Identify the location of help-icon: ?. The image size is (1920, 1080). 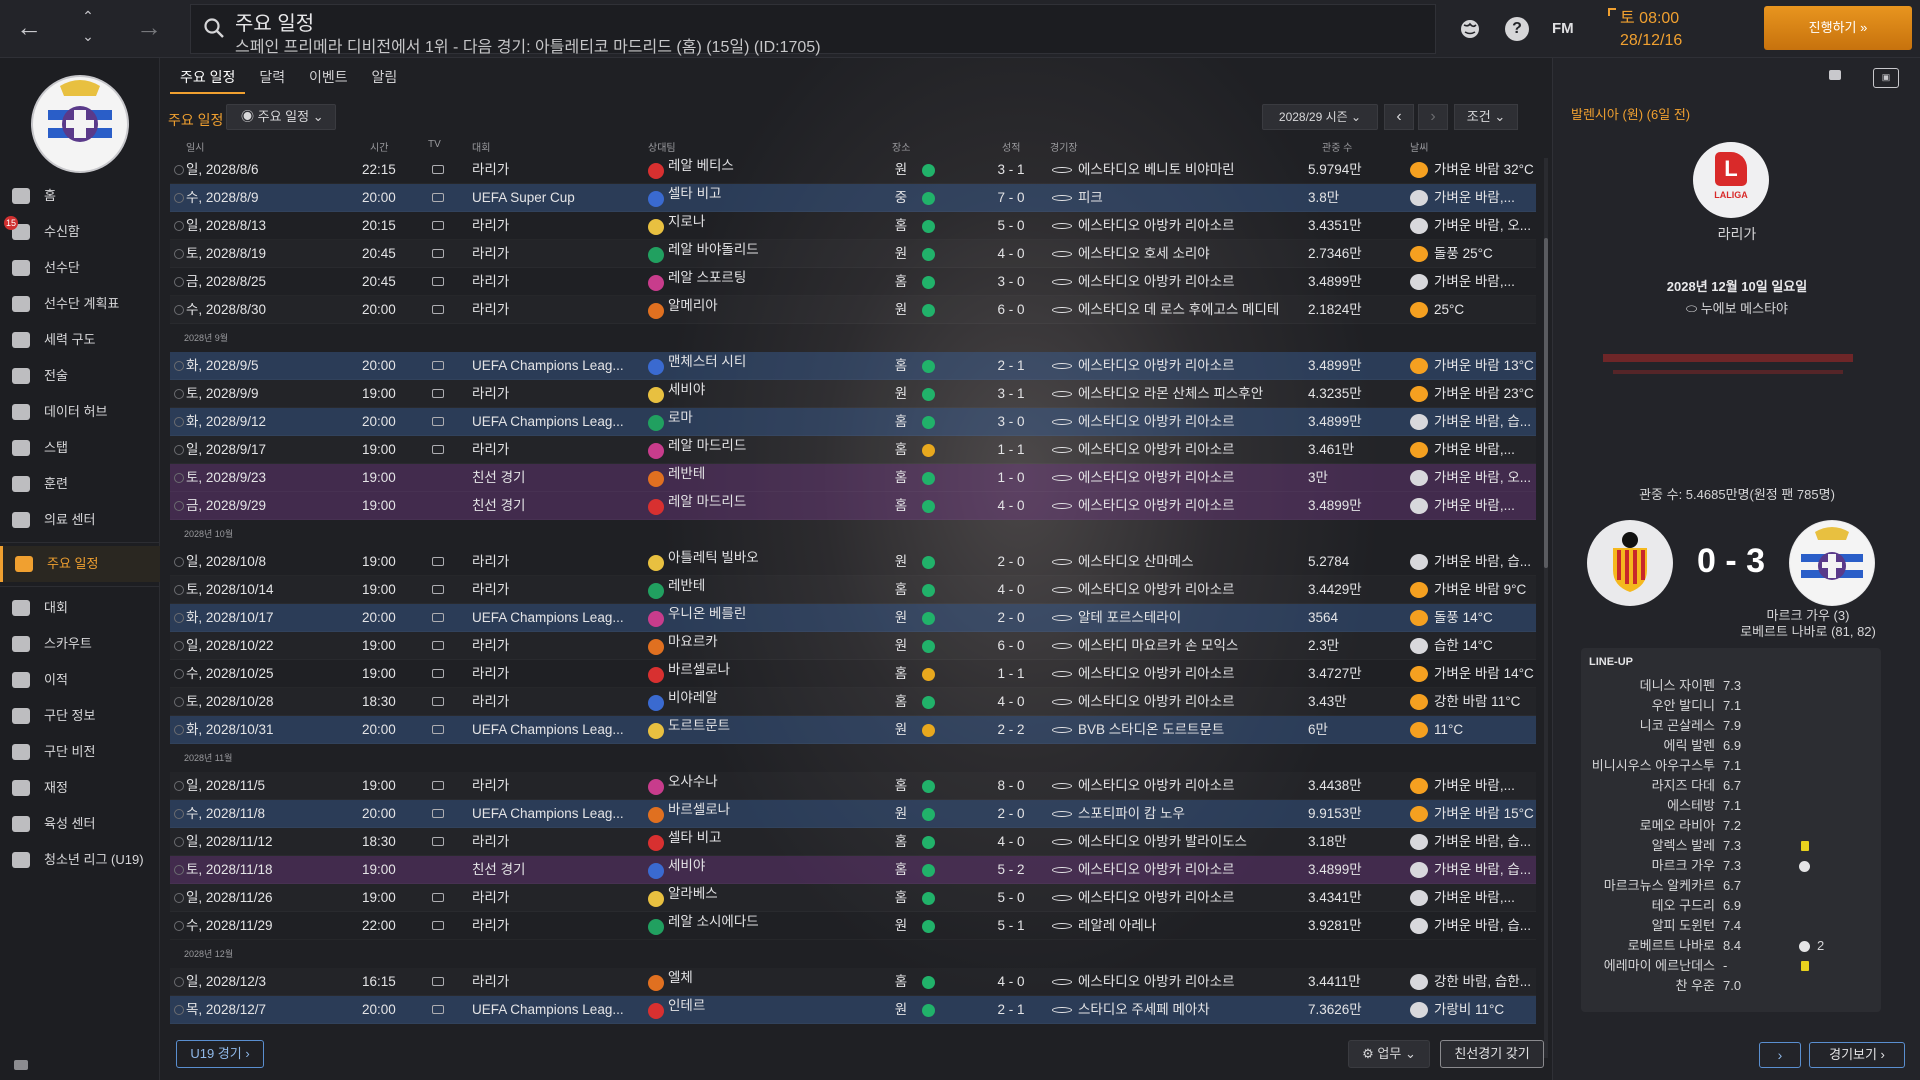
(1517, 29).